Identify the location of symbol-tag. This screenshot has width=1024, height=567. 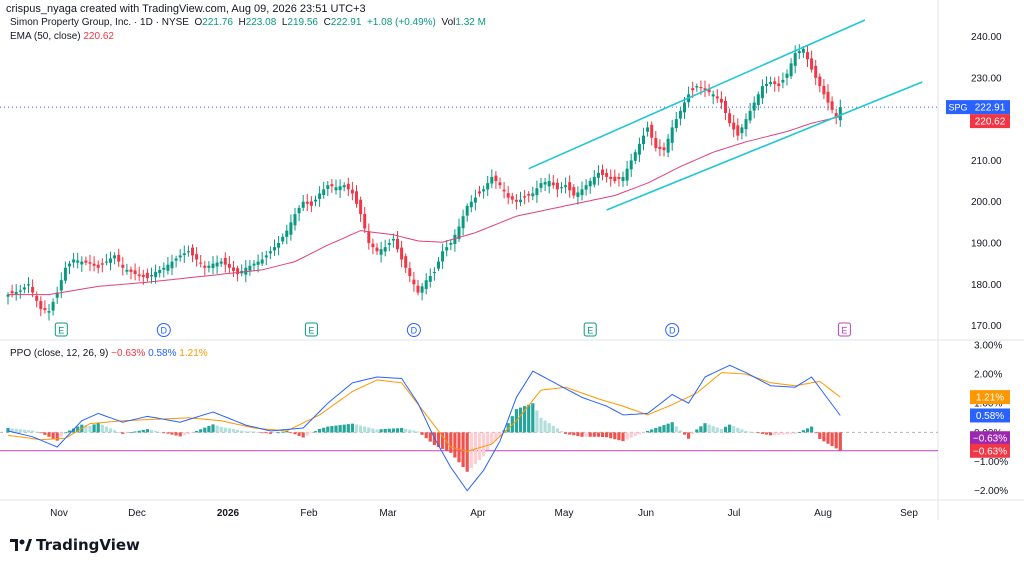
(958, 107).